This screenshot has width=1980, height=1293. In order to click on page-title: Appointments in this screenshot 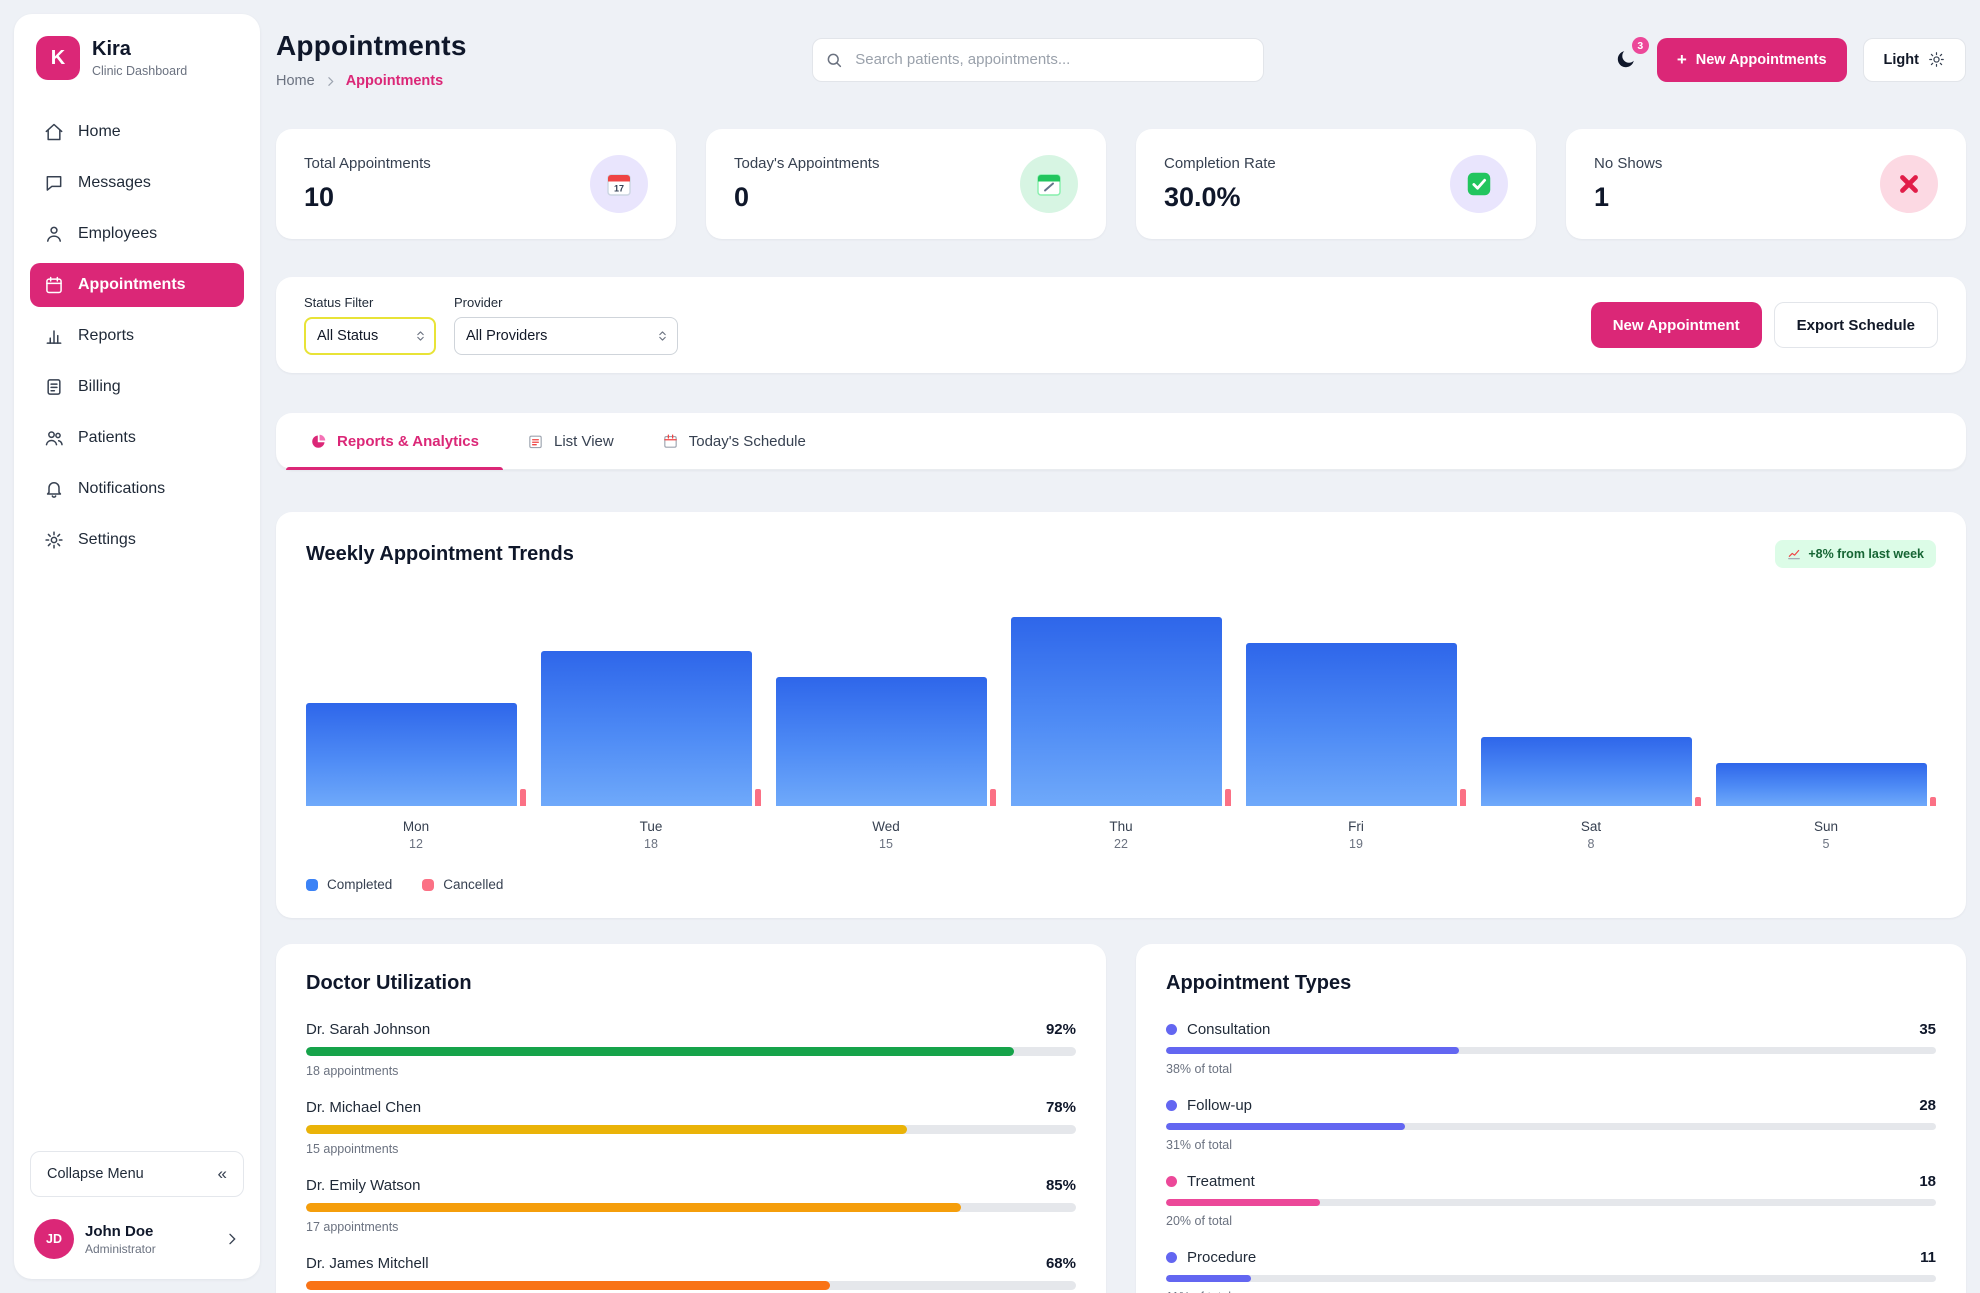, I will do `click(371, 45)`.